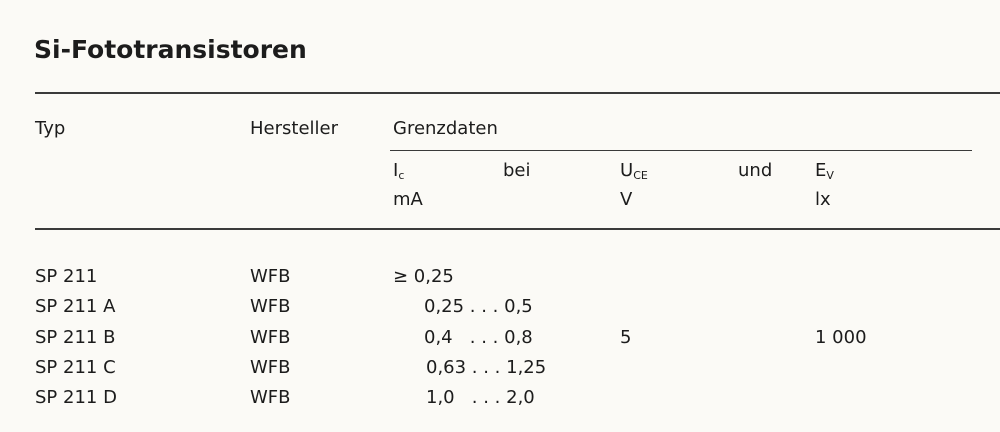 This screenshot has width=1000, height=432. What do you see at coordinates (76, 397) in the screenshot?
I see `cell-typ: SP 211 D` at bounding box center [76, 397].